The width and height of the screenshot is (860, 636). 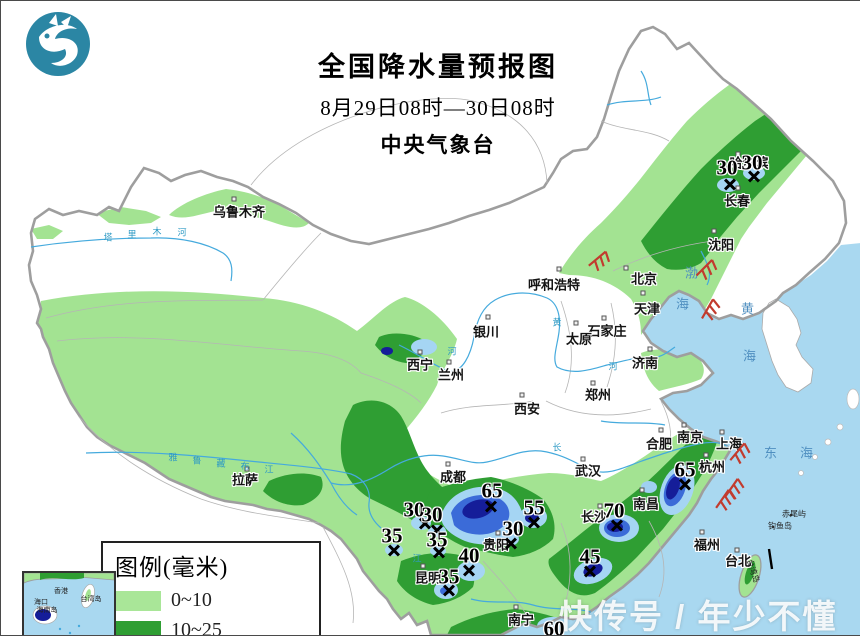 What do you see at coordinates (659, 443) in the screenshot?
I see `city-label: 合肥` at bounding box center [659, 443].